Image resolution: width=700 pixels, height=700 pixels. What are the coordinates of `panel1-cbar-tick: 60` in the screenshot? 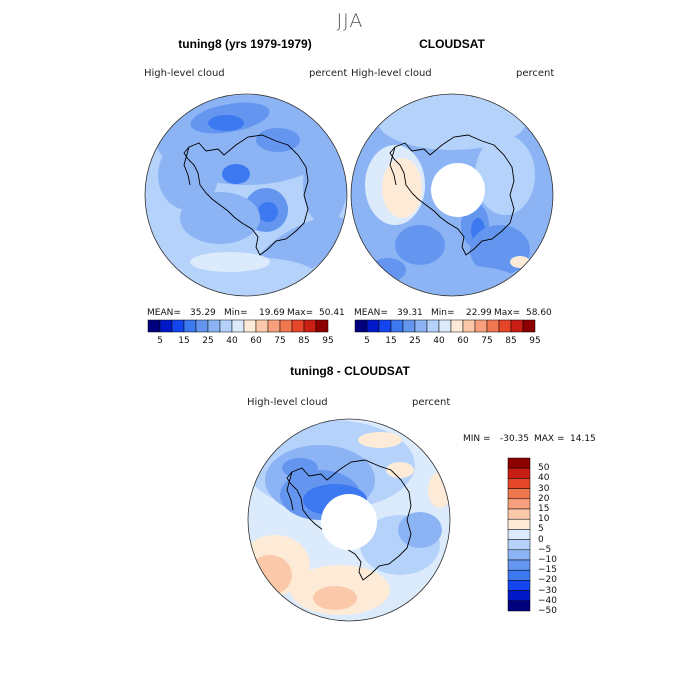 It's located at (256, 341).